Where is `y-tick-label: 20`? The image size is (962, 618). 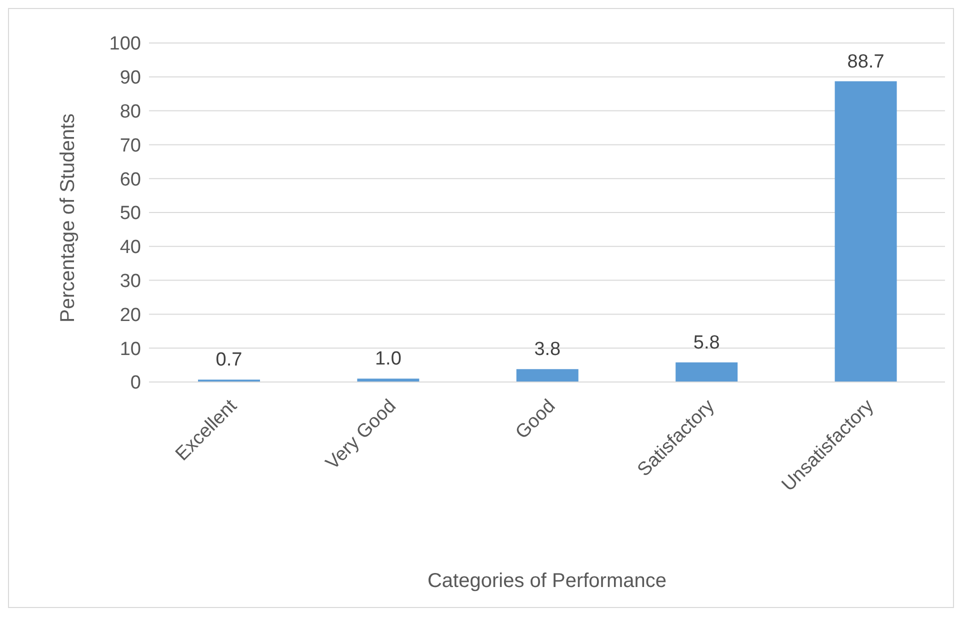
y-tick-label: 20 is located at coordinates (130, 315).